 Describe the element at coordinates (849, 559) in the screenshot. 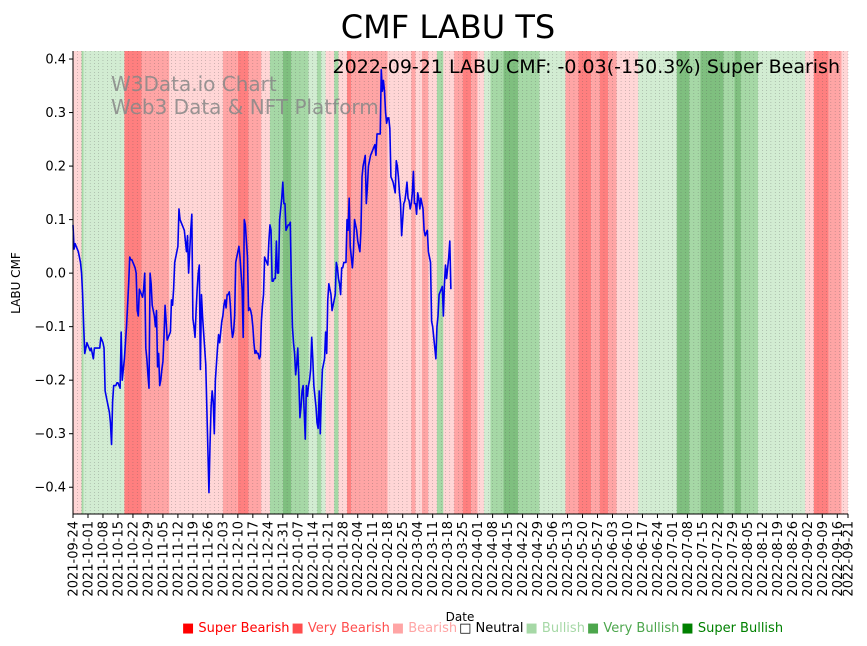

I see `x-tick-label: 2022-09-21` at that location.